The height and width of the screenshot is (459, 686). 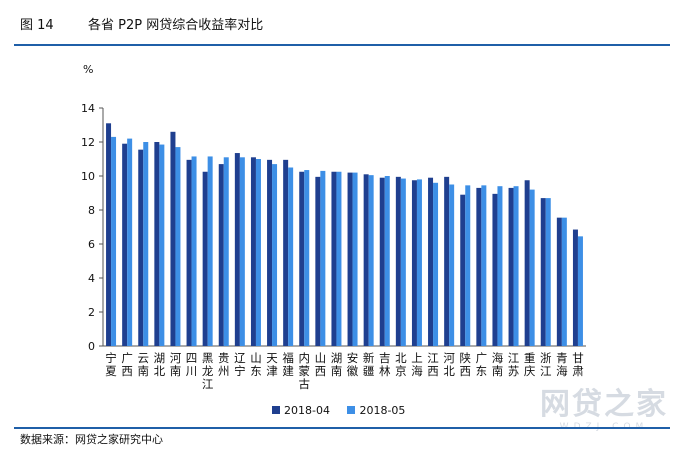 What do you see at coordinates (240, 364) in the screenshot?
I see `x-tick-label: 辽宁` at bounding box center [240, 364].